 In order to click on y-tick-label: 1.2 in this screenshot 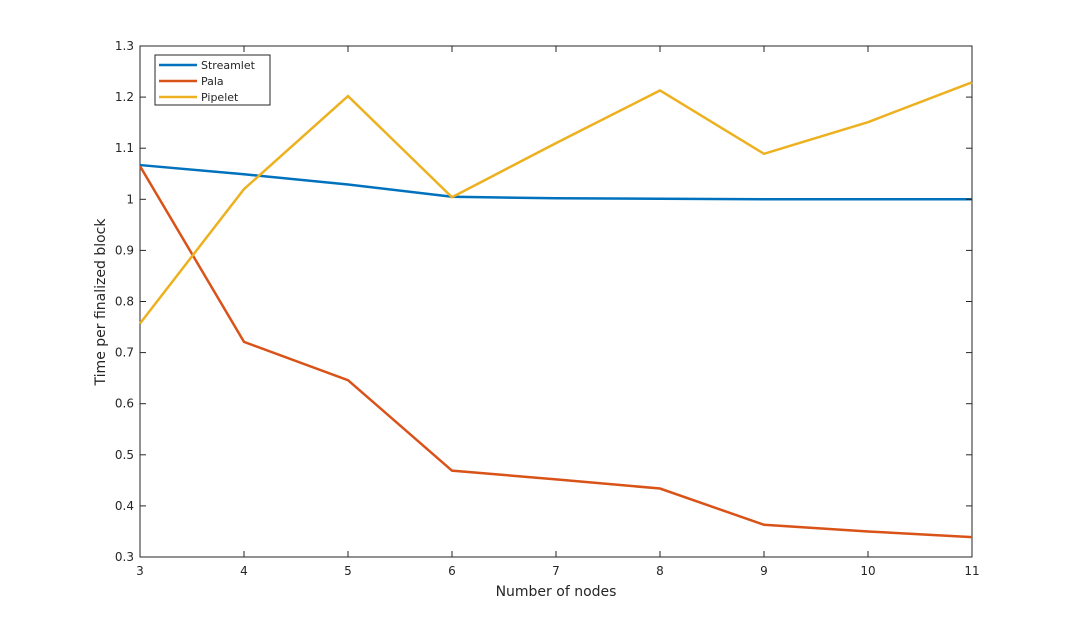, I will do `click(124, 97)`.